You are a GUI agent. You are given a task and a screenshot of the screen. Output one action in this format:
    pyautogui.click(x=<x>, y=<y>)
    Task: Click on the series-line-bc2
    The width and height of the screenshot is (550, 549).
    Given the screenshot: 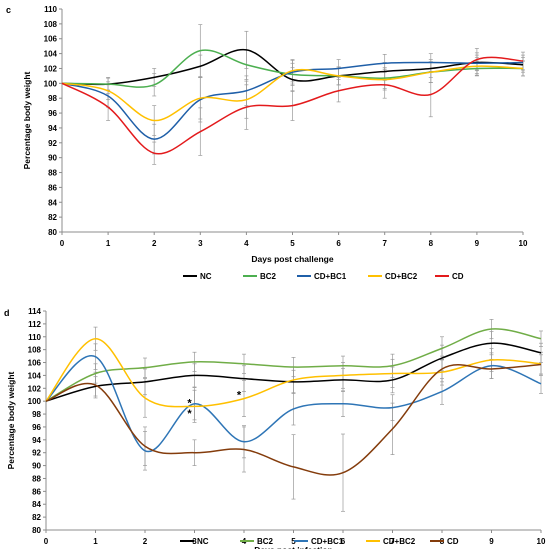 What is the action you would take?
    pyautogui.click(x=293, y=365)
    